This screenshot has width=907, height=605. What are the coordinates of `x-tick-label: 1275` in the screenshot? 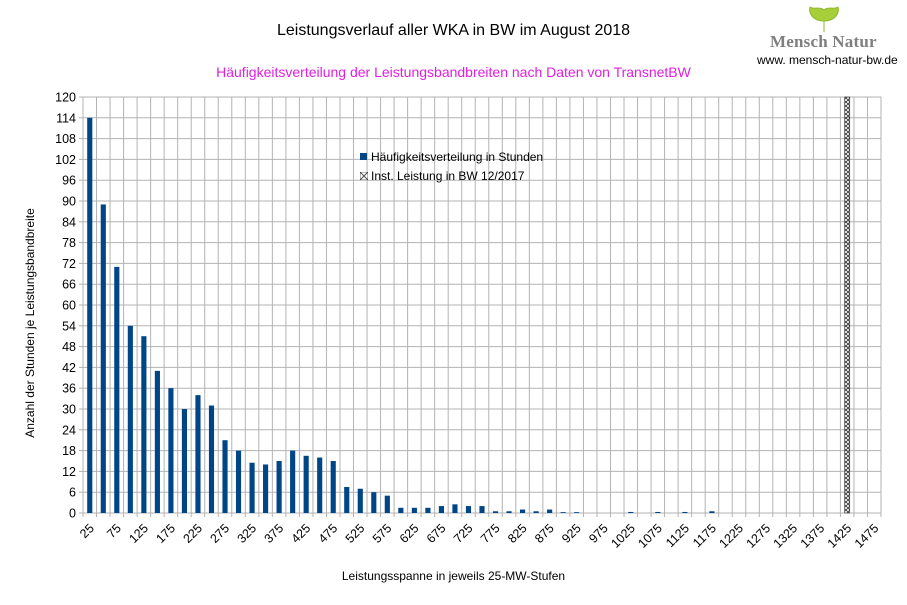 It's located at (759, 536).